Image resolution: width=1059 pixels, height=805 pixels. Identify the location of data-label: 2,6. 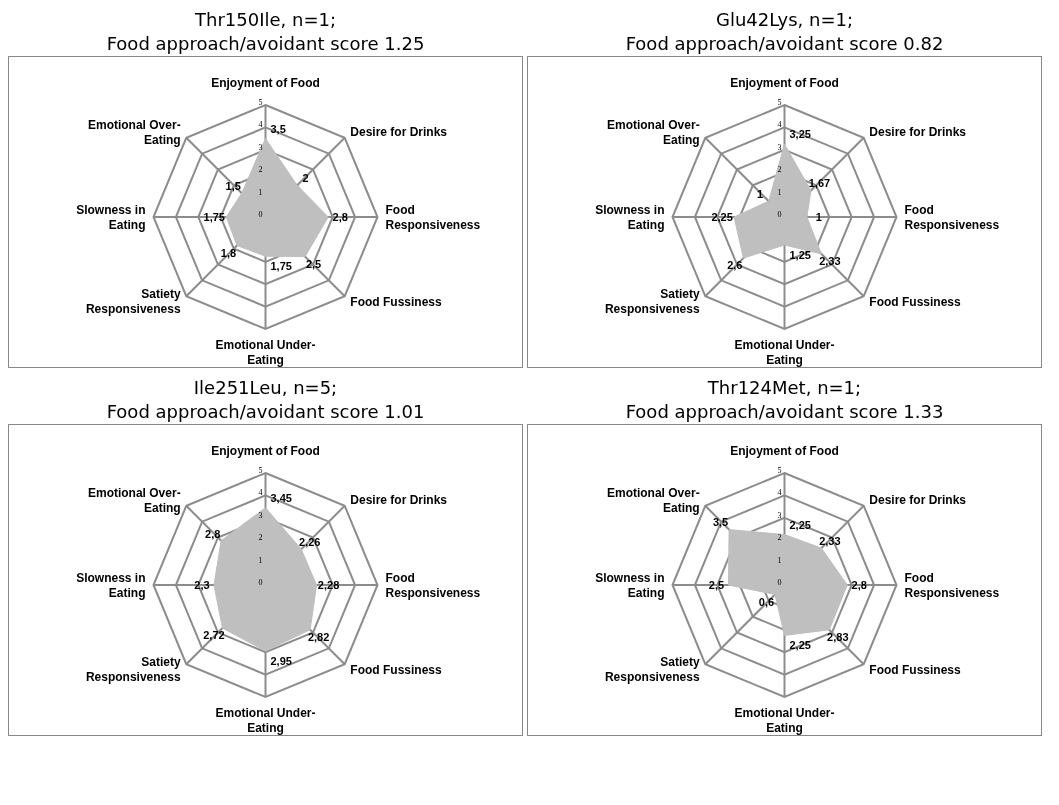
(735, 265).